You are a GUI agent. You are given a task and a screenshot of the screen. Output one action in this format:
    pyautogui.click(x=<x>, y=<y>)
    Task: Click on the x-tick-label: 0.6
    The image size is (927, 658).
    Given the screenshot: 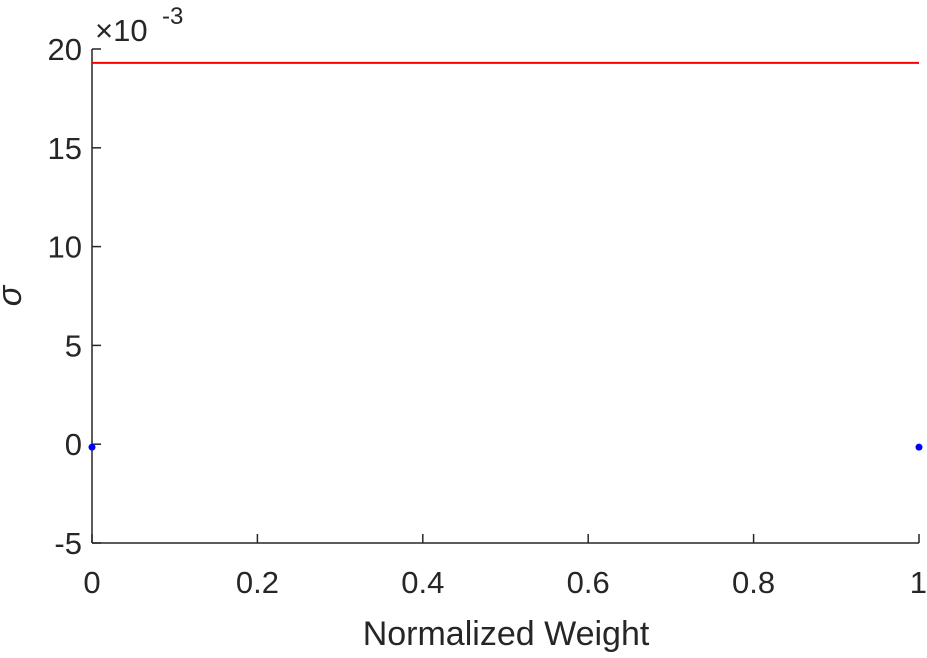 What is the action you would take?
    pyautogui.click(x=588, y=582)
    